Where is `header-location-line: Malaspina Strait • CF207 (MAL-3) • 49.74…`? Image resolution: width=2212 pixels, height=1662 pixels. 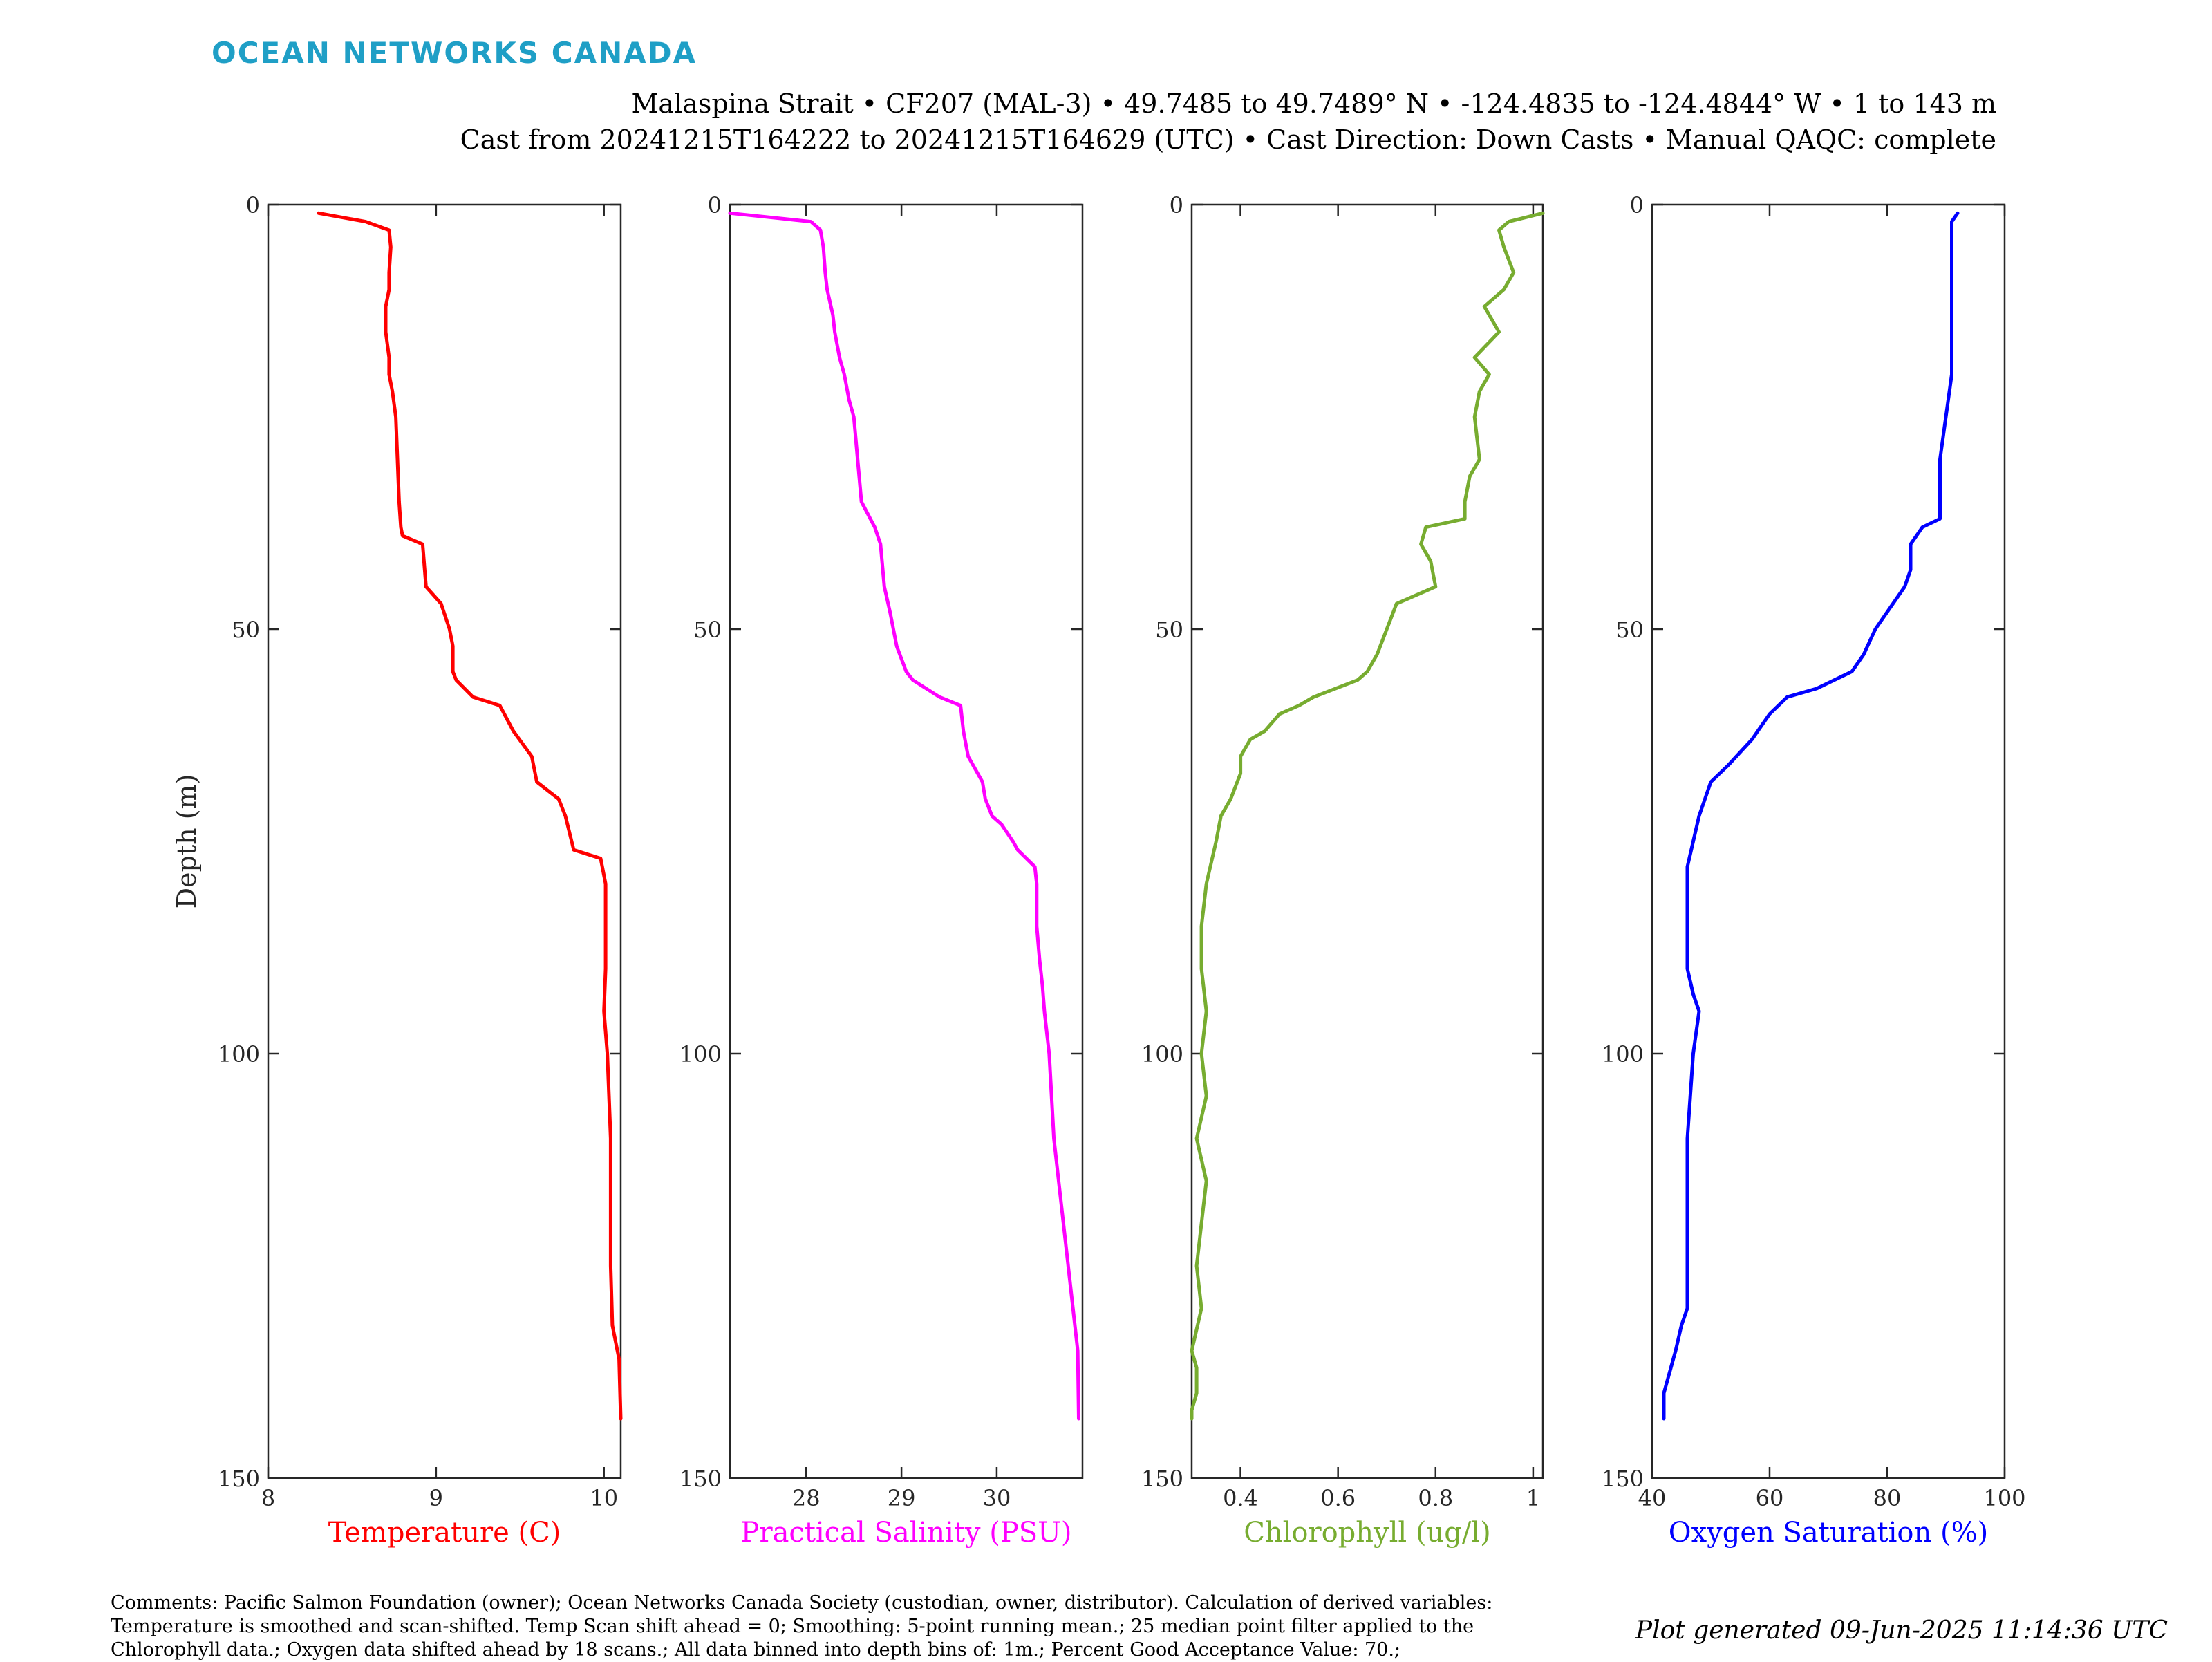 header-location-line: Malaspina Strait • CF207 (MAL-3) • 49.74… is located at coordinates (1314, 104).